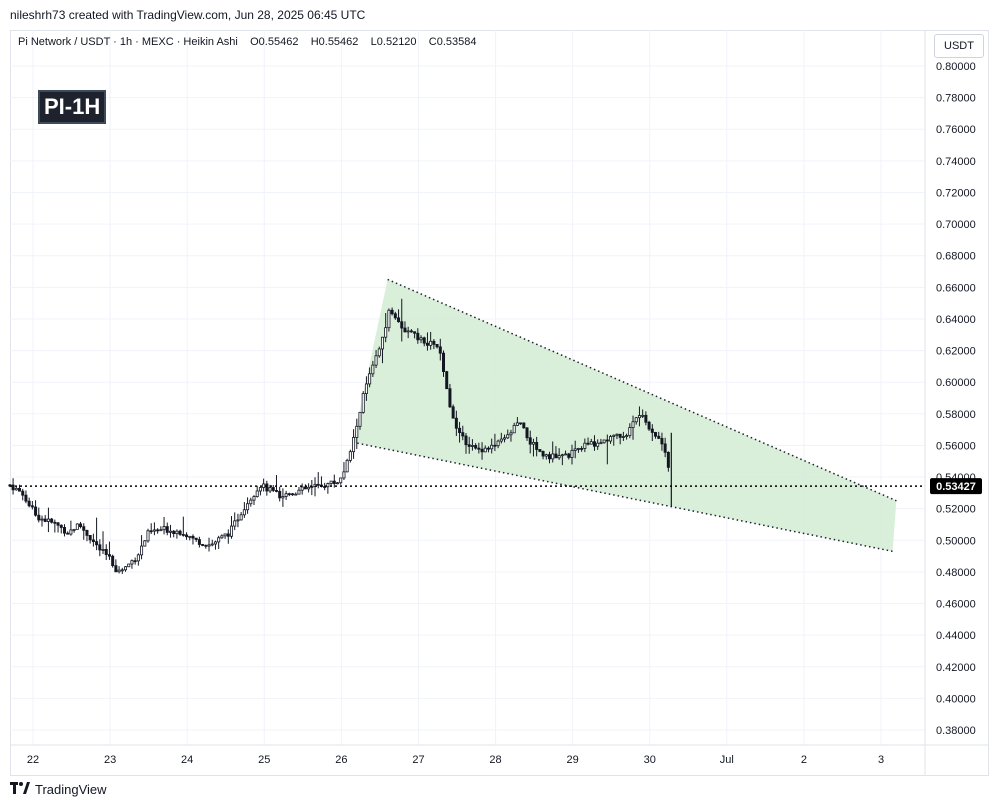  What do you see at coordinates (956, 731) in the screenshot?
I see `y-tick-label: 0.38000` at bounding box center [956, 731].